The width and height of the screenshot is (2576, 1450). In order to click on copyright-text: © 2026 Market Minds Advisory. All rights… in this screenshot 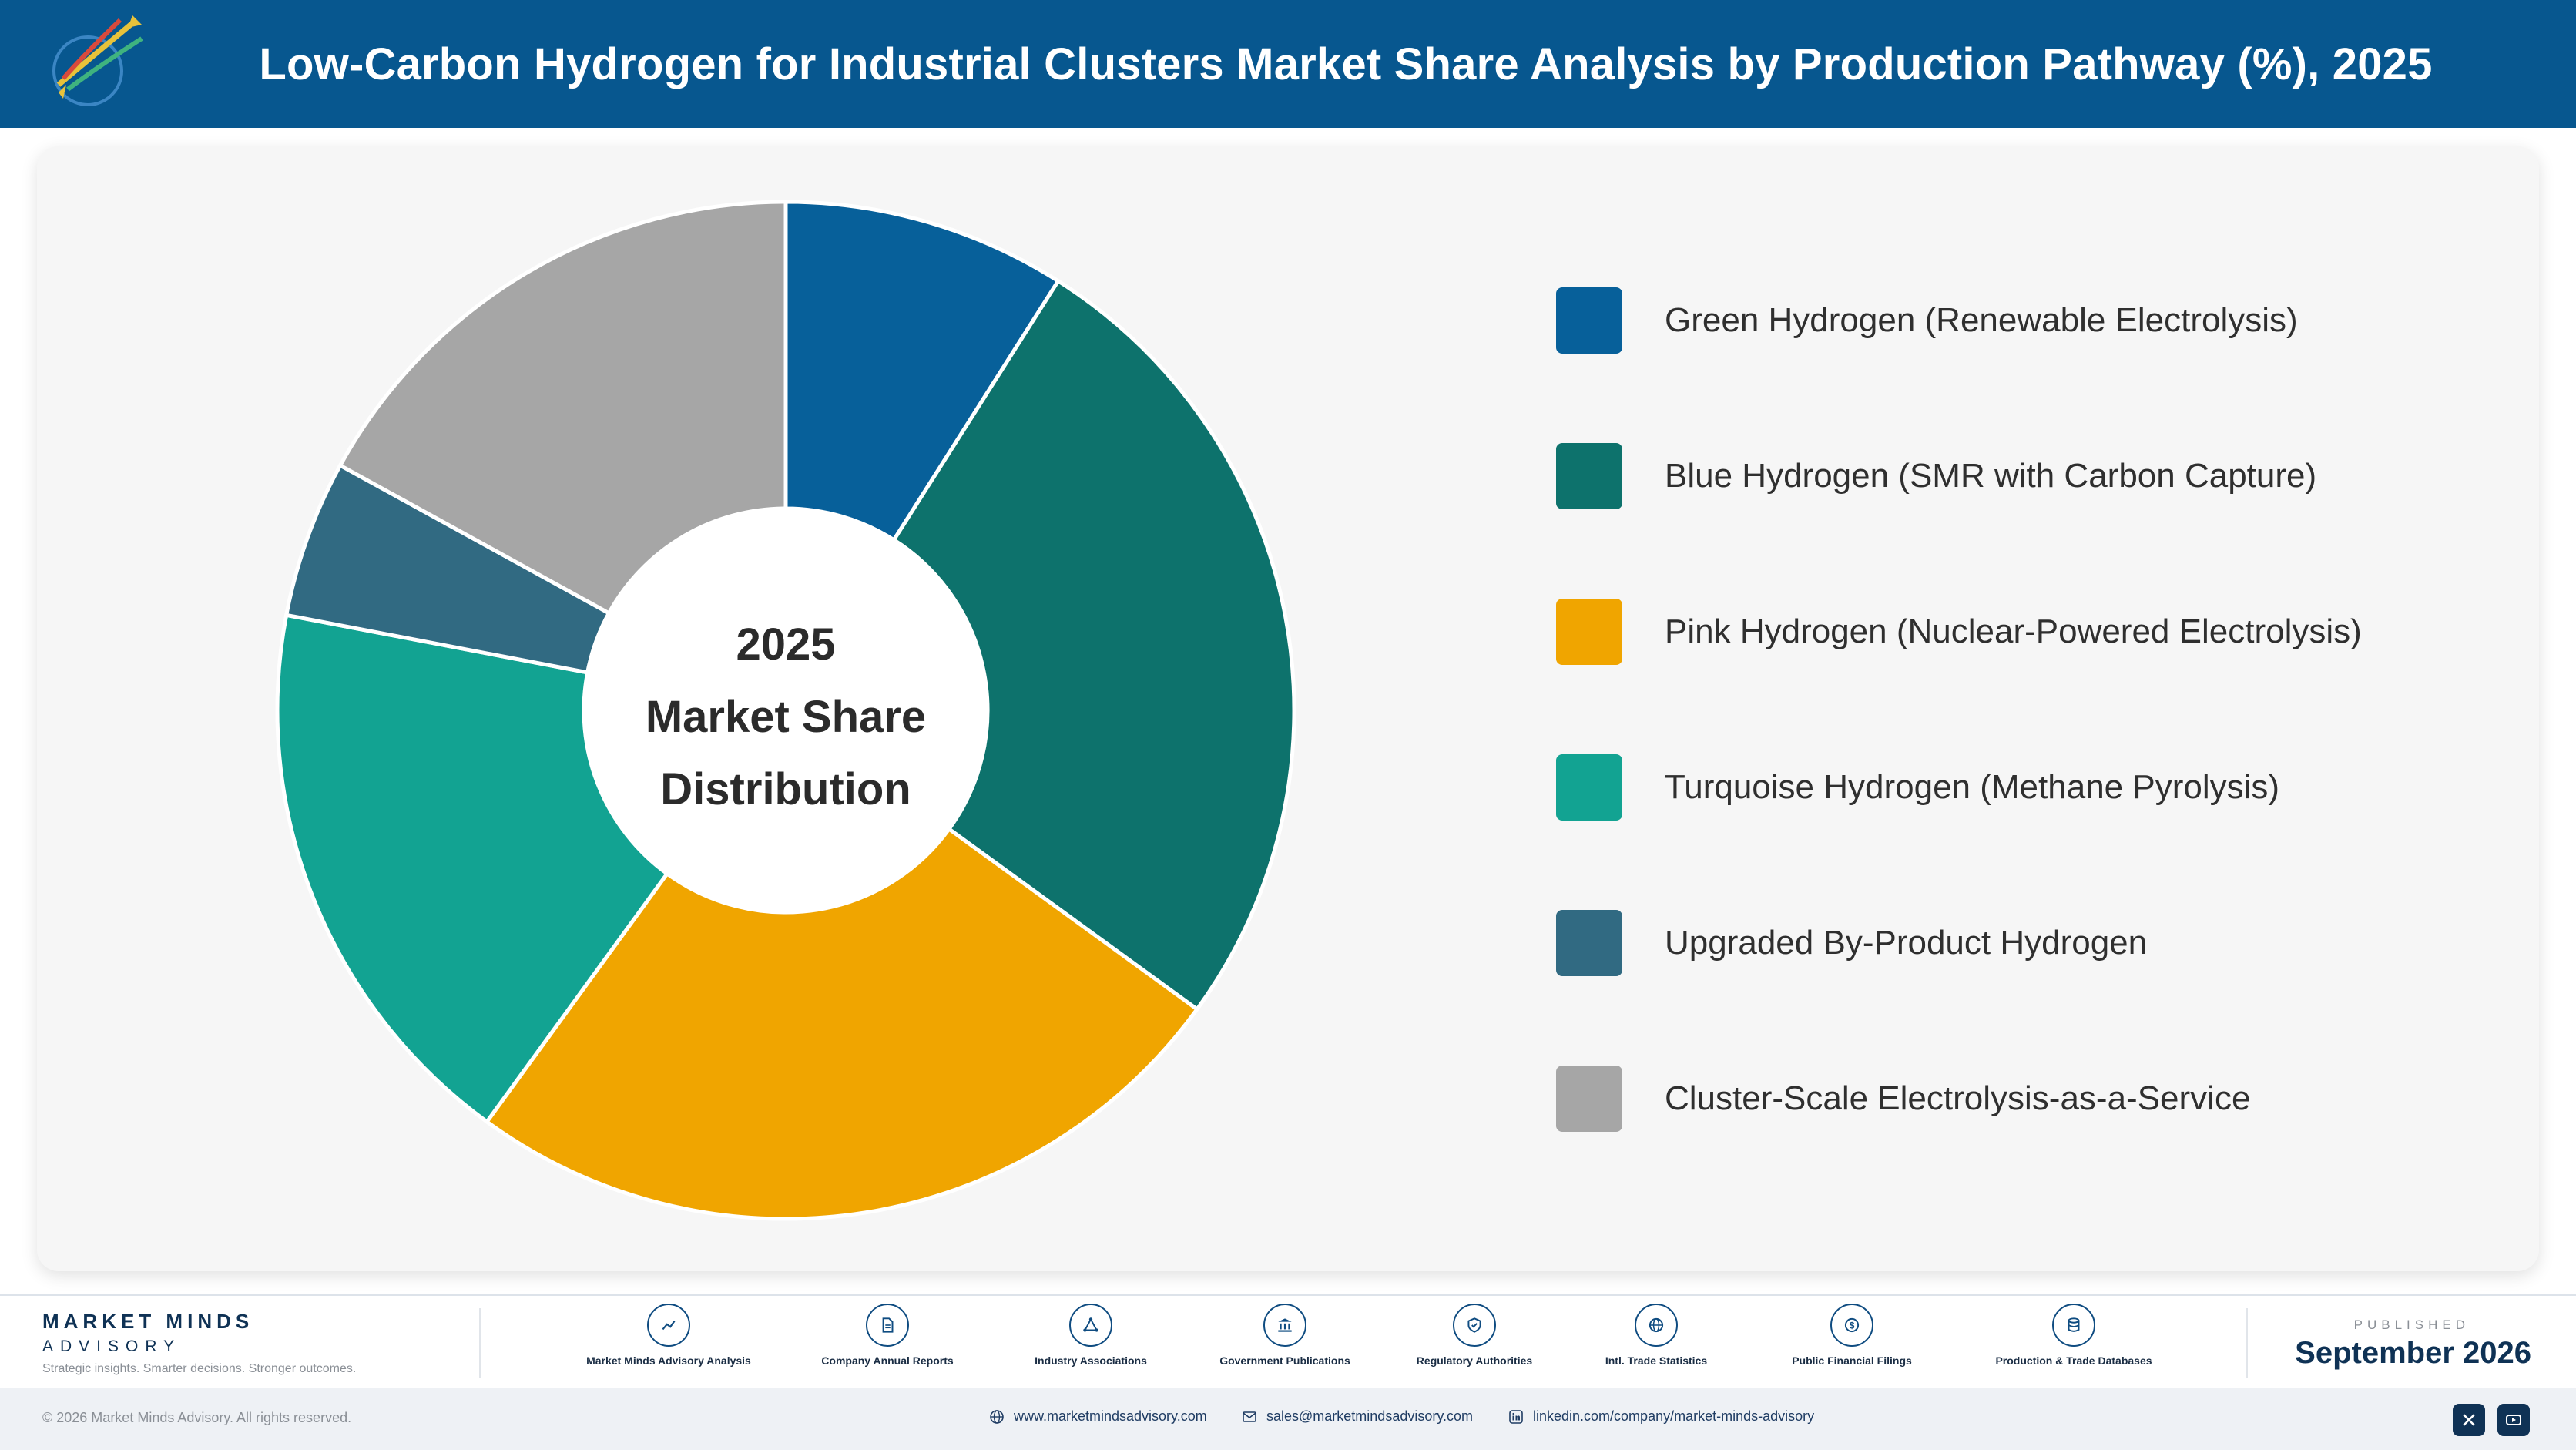, I will do `click(197, 1417)`.